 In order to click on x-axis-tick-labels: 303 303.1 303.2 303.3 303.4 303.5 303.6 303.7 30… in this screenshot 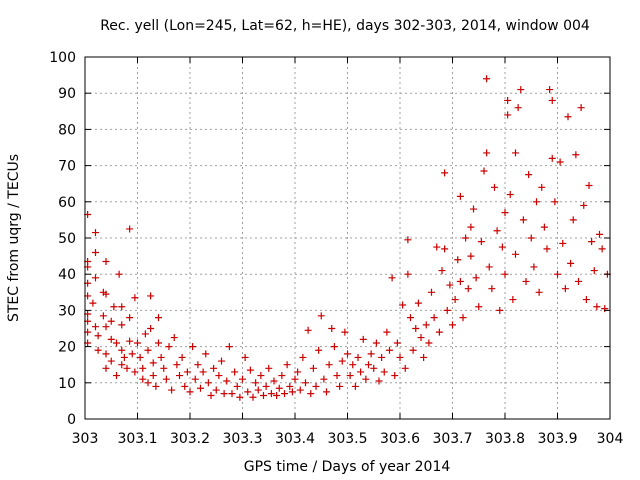, I will do `click(348, 439)`.